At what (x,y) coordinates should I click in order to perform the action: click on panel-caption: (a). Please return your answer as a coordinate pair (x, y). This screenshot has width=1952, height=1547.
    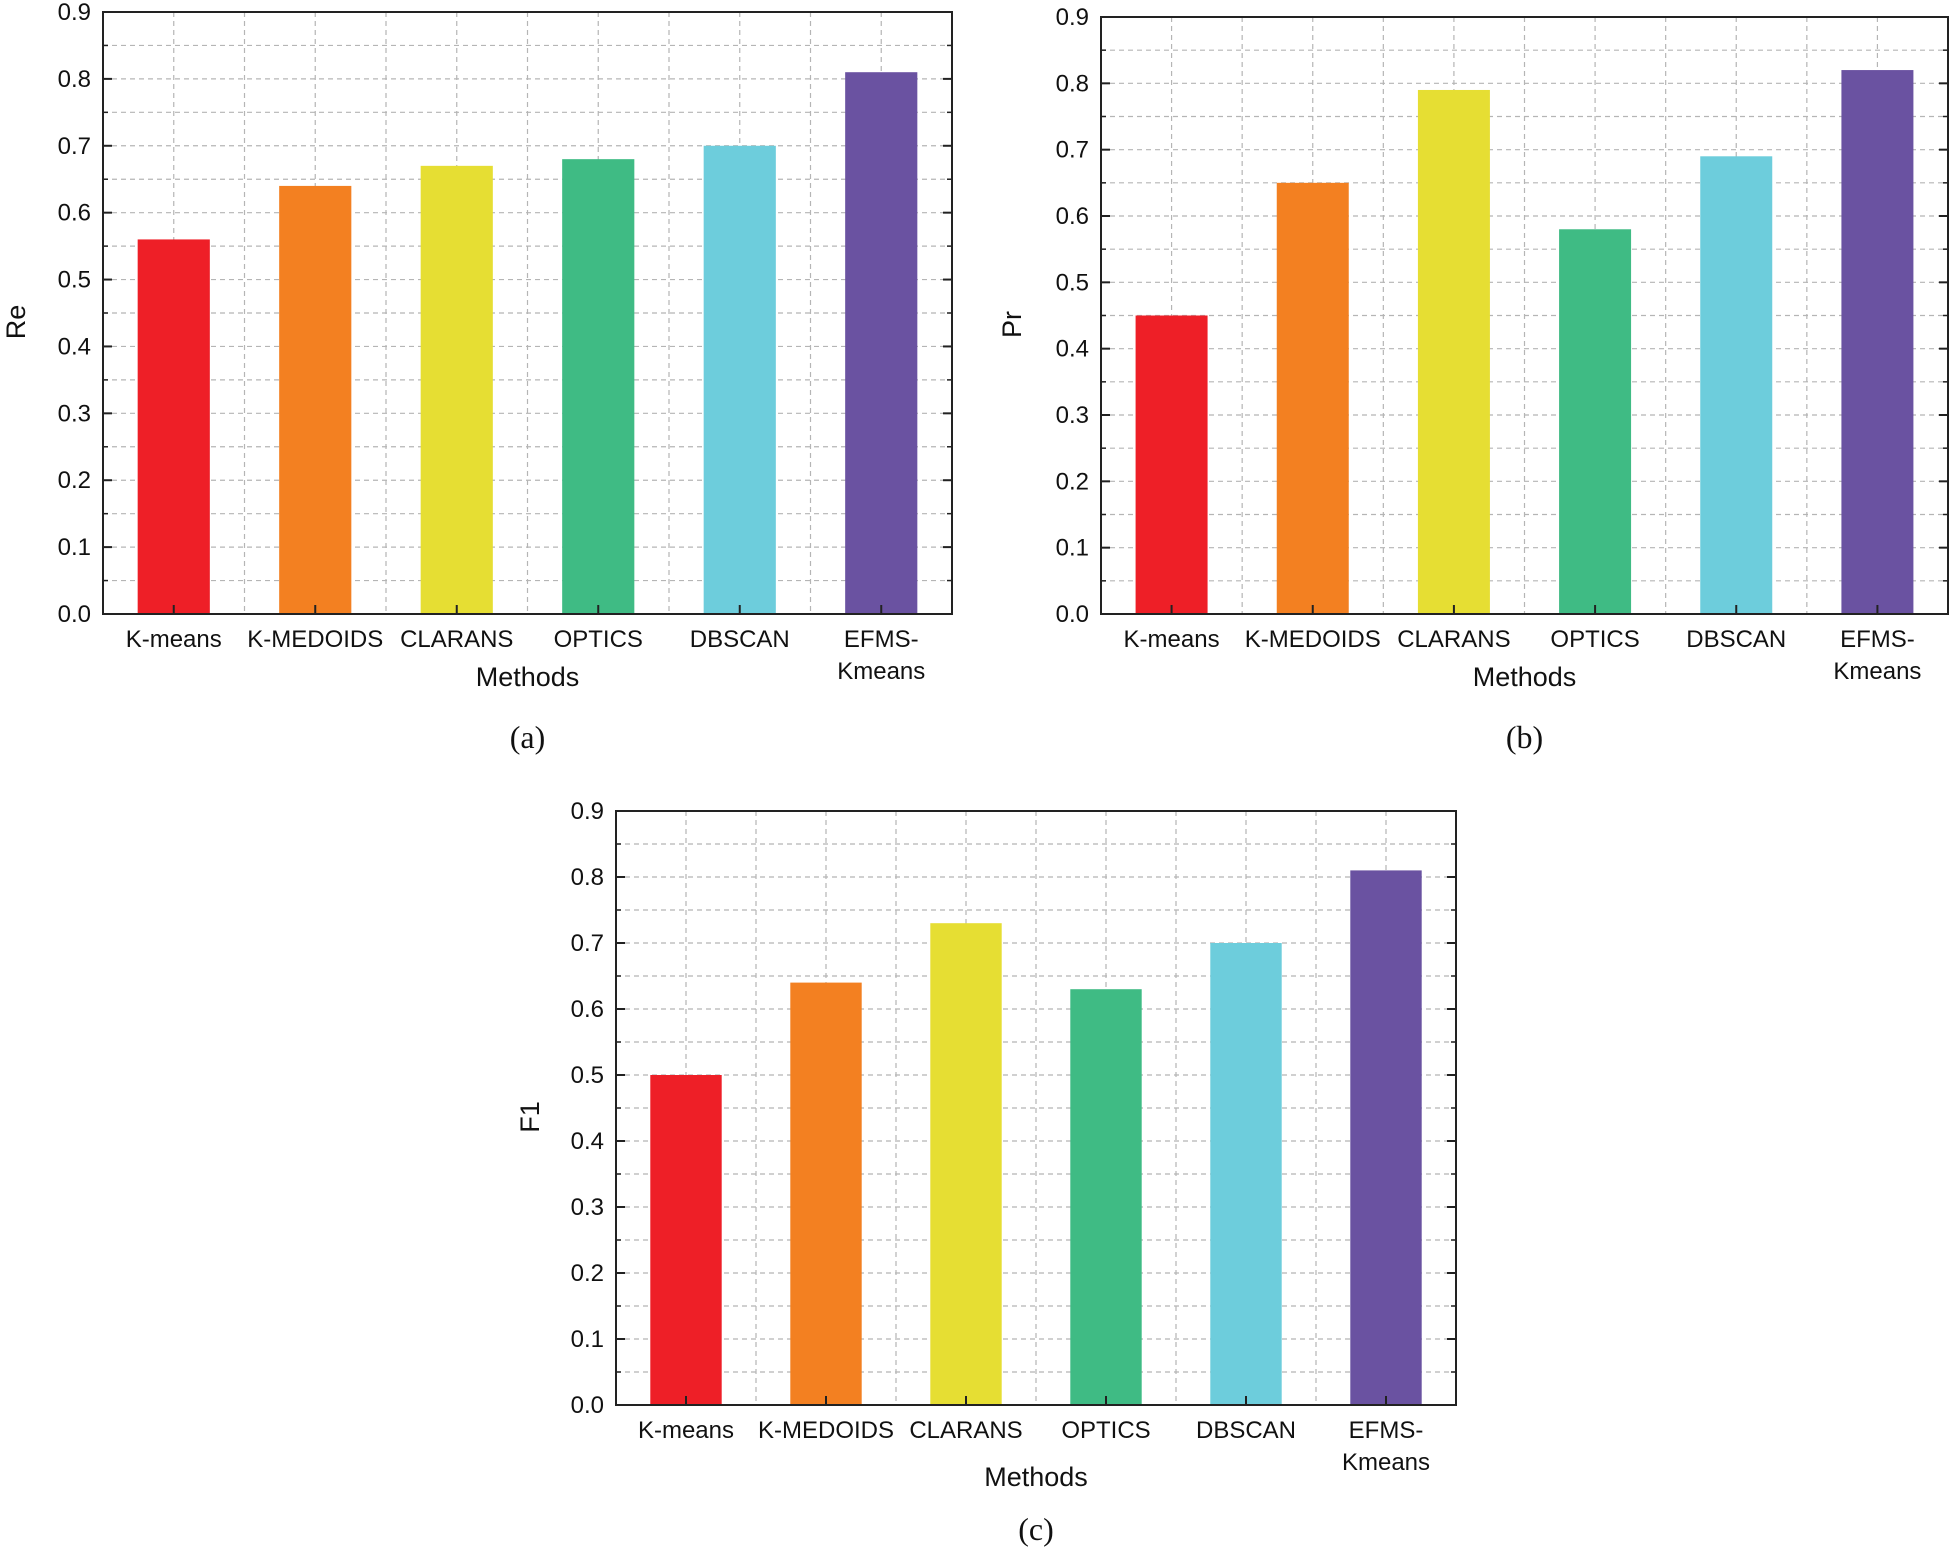
    Looking at the image, I should click on (528, 737).